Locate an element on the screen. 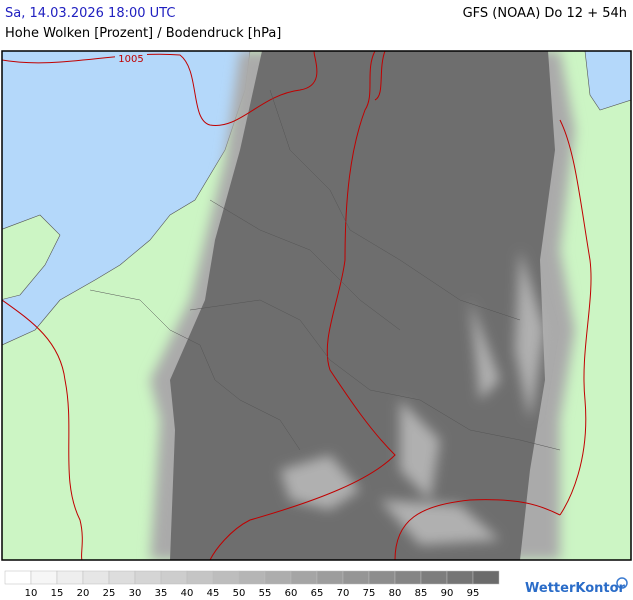 The height and width of the screenshot is (600, 633). brand: WetterKontor is located at coordinates (575, 588).